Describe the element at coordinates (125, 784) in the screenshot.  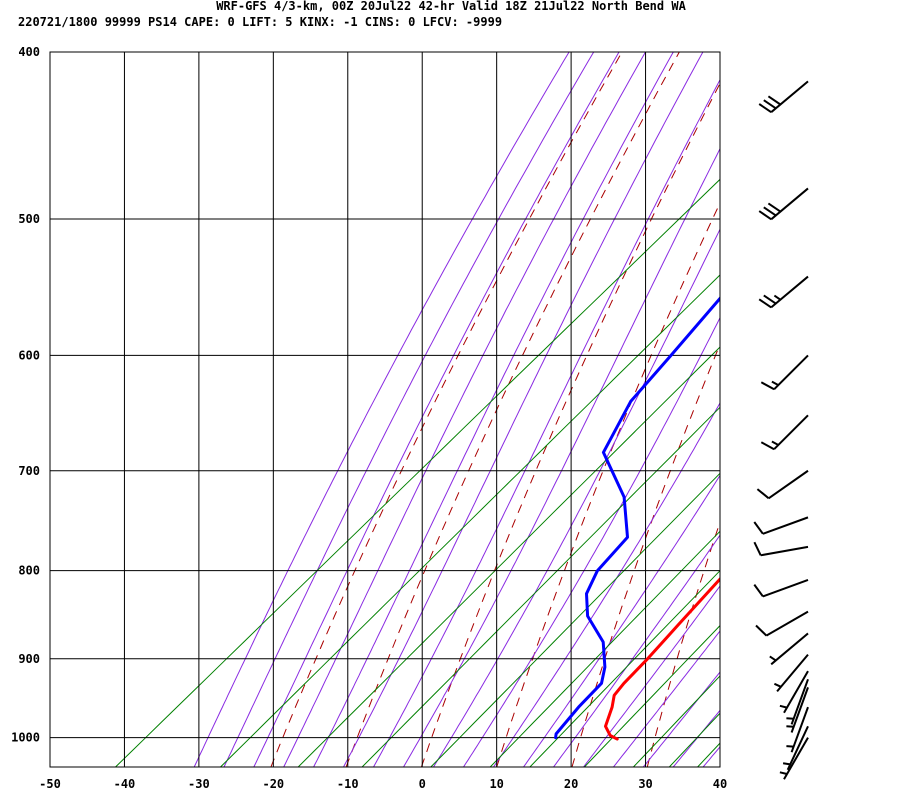
I see `x-tick-label: -40` at that location.